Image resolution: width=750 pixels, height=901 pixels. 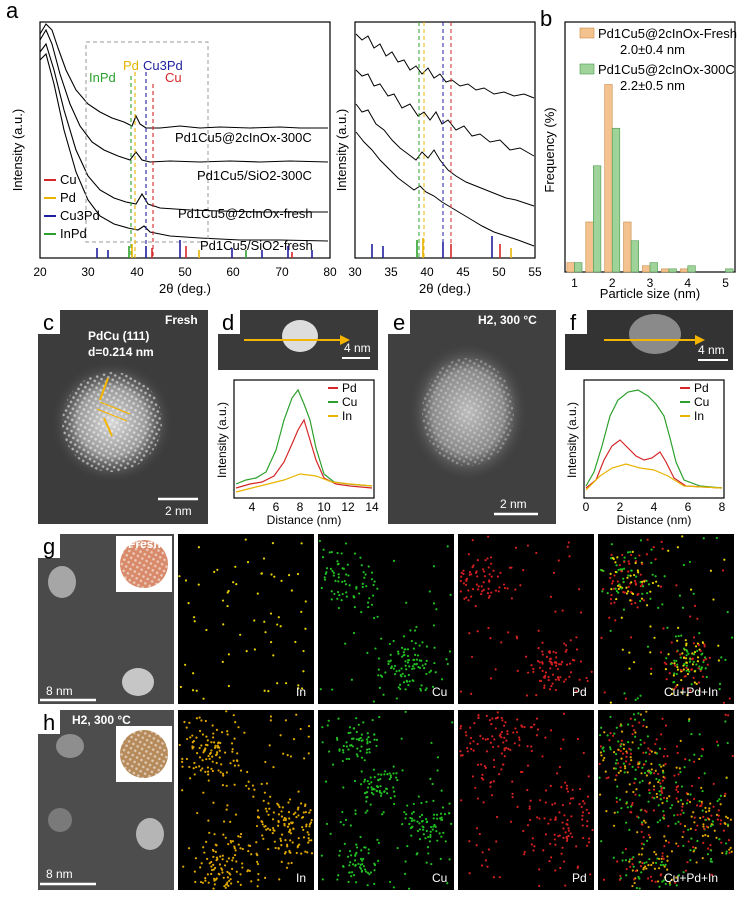 I want to click on scalebar-g-label: 8 nm, so click(x=59, y=691).